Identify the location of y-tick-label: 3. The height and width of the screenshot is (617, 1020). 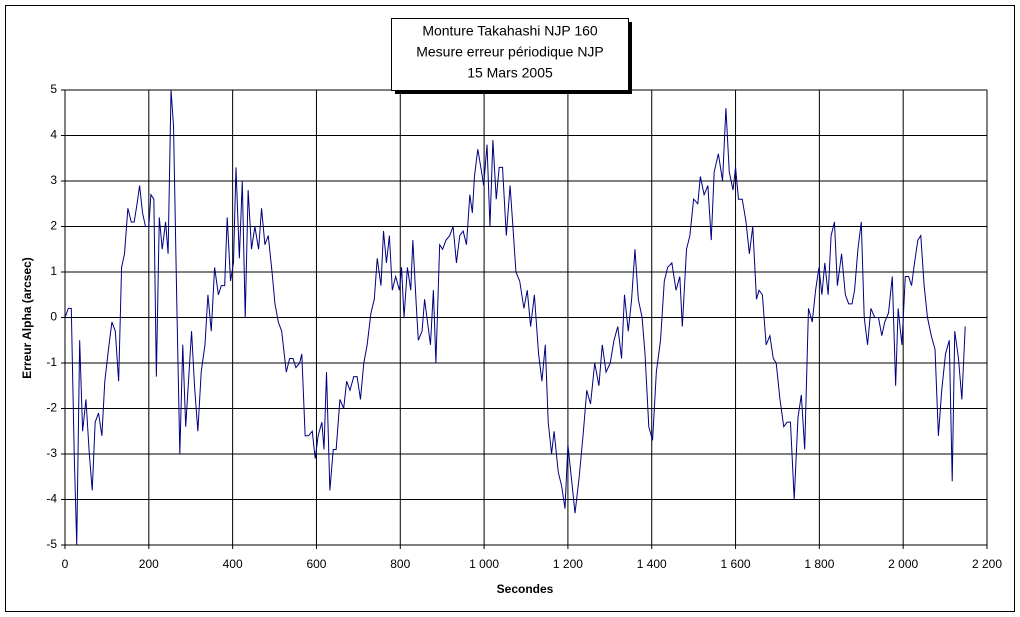
(53, 180).